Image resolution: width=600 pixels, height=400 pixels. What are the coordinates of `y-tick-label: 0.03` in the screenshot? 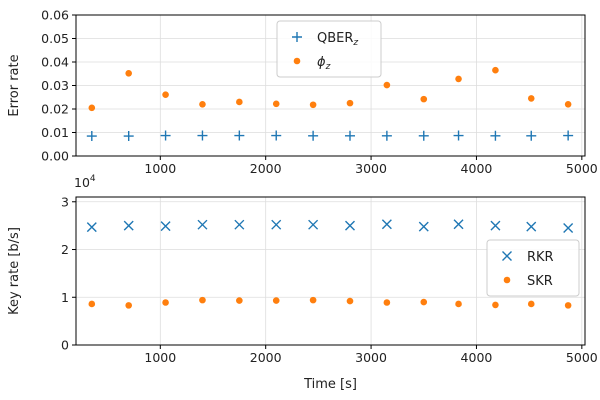 It's located at (55, 85).